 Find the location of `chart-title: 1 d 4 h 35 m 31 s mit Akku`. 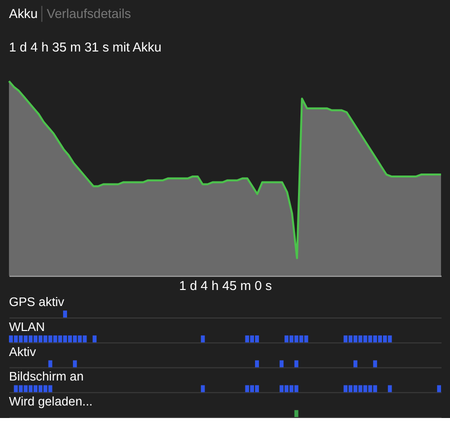

chart-title: 1 d 4 h 35 m 31 s mit Akku is located at coordinates (85, 47).